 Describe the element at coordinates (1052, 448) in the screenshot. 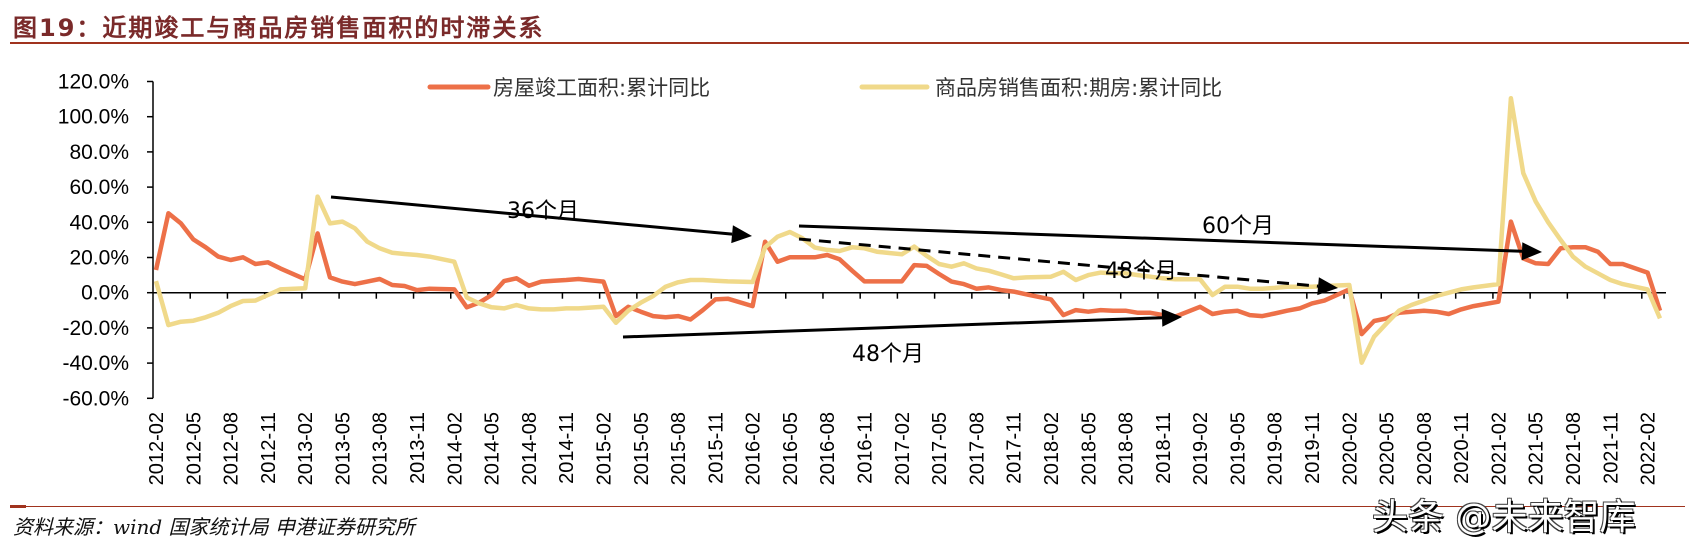

I see `x-tick-label: 2018-02` at that location.